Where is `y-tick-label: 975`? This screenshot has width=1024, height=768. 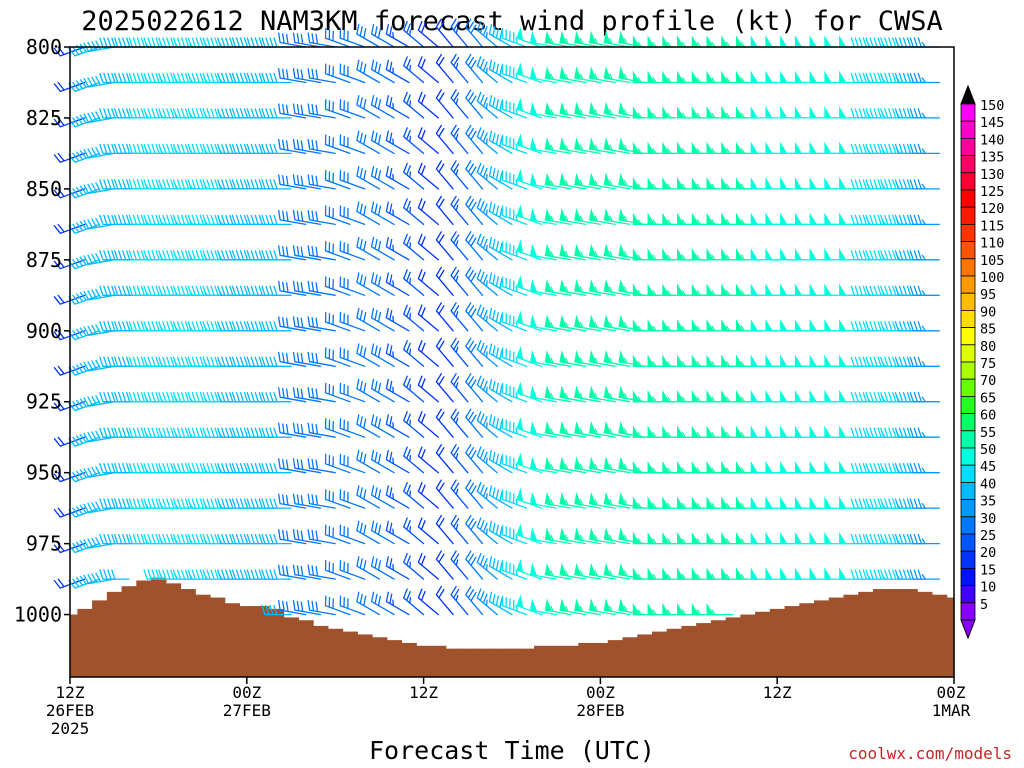
y-tick-label: 975 is located at coordinates (44, 544).